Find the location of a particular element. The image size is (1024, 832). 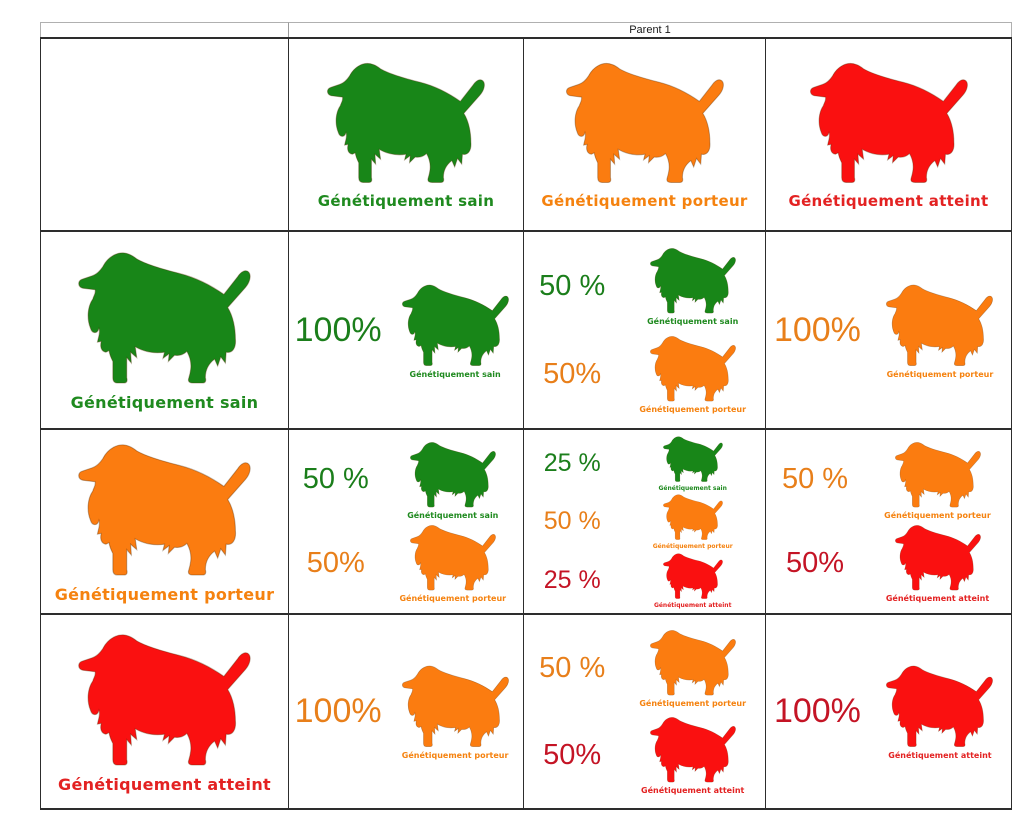

percent-value: 25 % is located at coordinates (572, 579).